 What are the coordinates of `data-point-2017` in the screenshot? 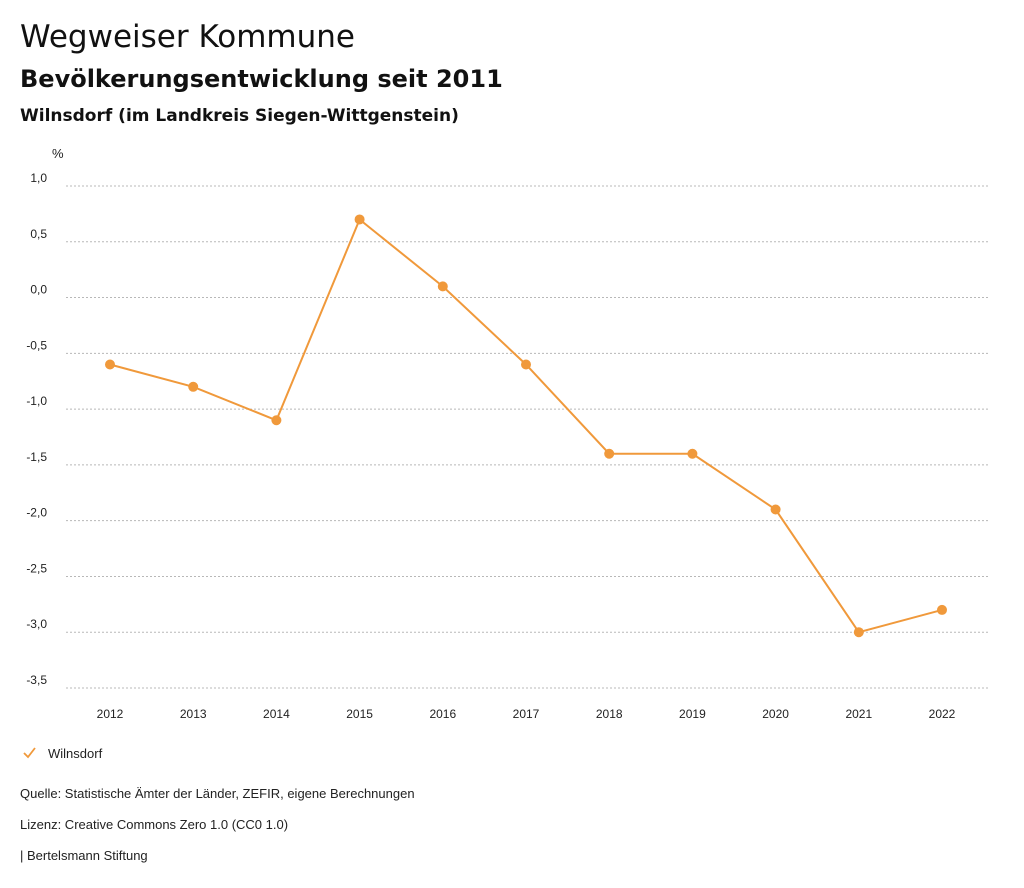 It's located at (526, 364).